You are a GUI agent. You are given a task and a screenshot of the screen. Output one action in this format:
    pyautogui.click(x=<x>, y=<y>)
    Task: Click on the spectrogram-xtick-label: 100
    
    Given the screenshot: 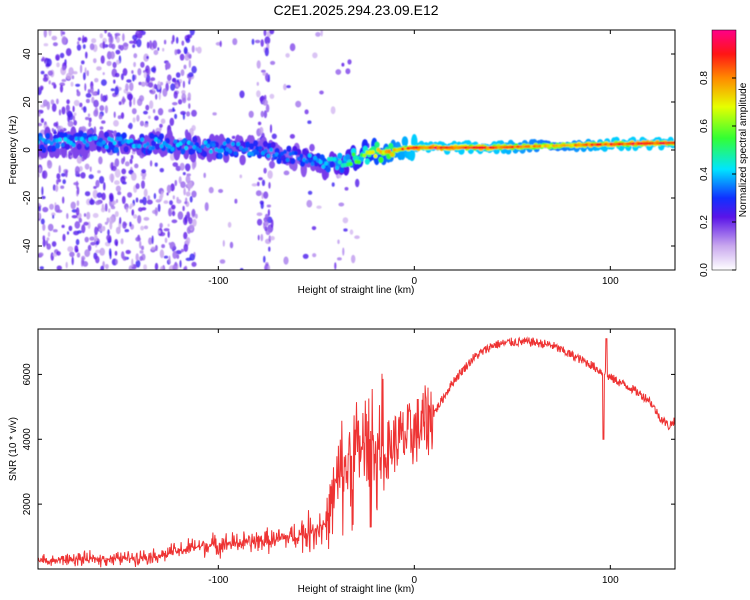 What is the action you would take?
    pyautogui.click(x=610, y=281)
    